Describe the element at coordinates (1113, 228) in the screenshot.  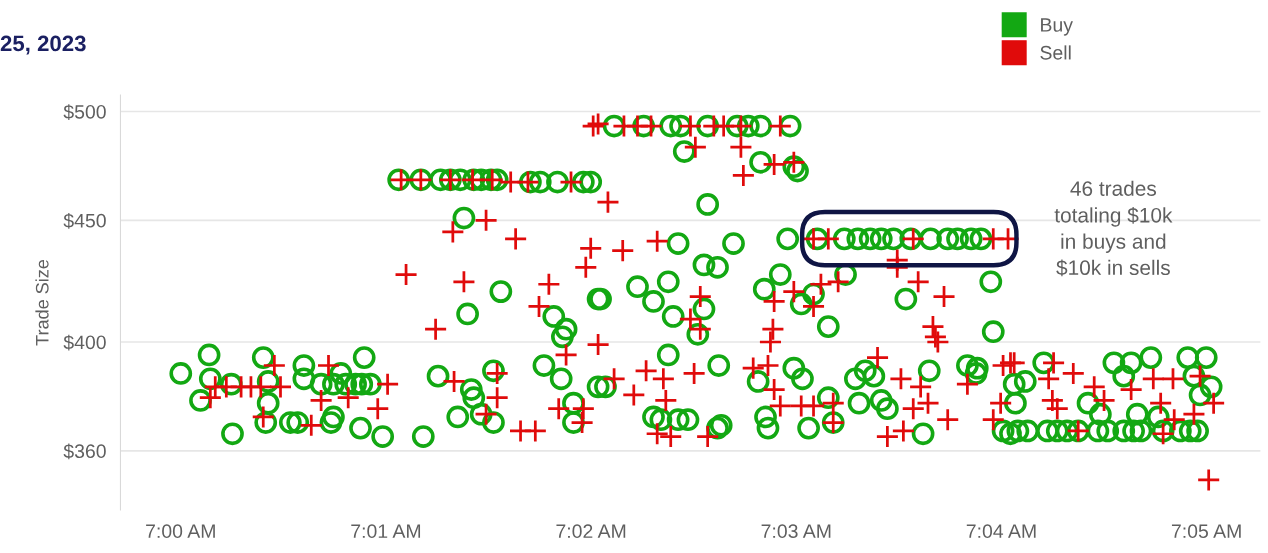
I see `annotation: 46 trades totaling $10k in buys and $10k in sells` at that location.